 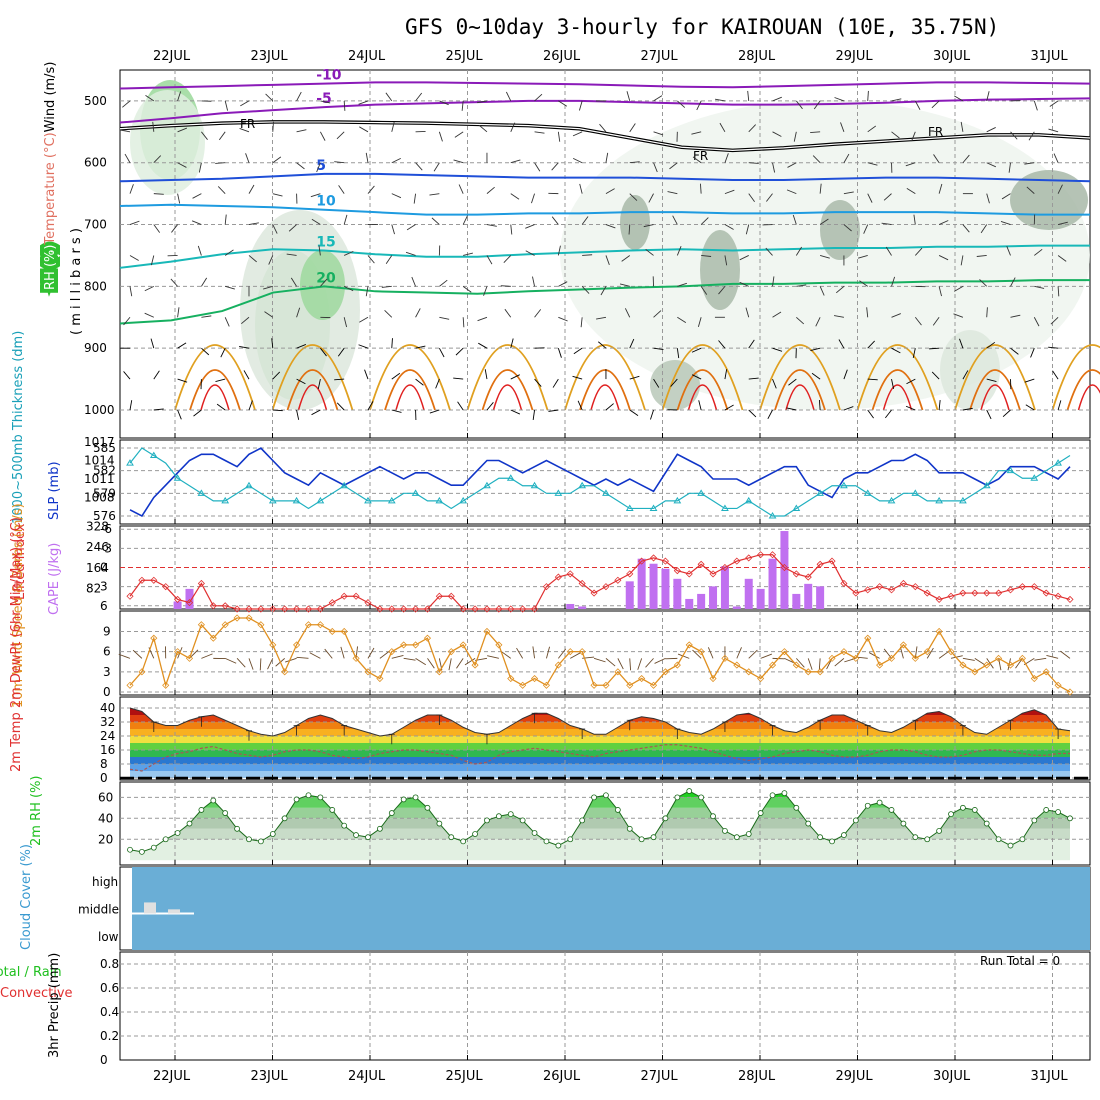 I want to click on date-label-top: 31JUL, so click(x=1050, y=56).